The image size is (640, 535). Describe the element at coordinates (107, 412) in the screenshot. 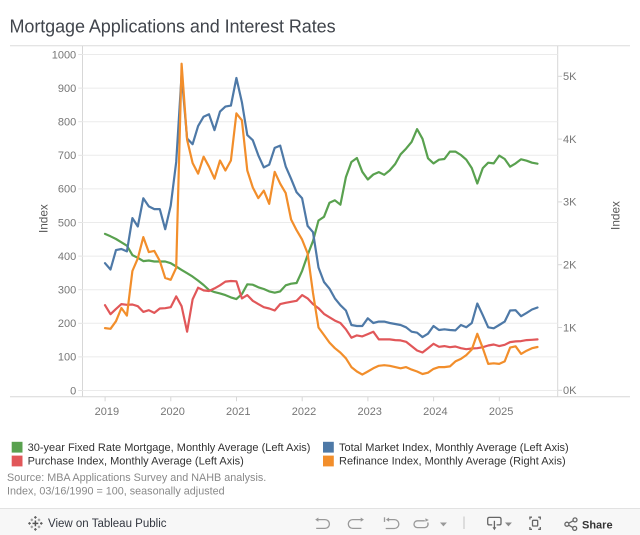

I see `svg-text: 2019` at that location.